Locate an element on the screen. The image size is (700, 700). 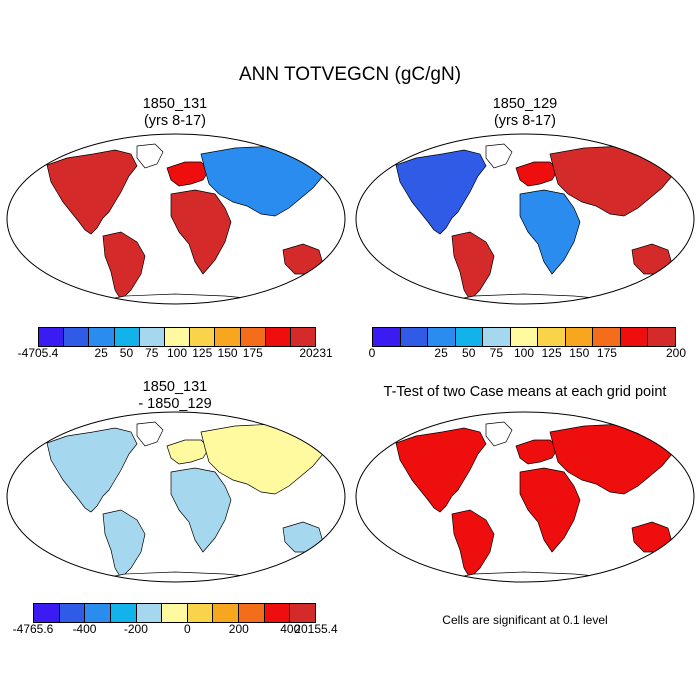
panel-case1-map is located at coordinates (176, 219).